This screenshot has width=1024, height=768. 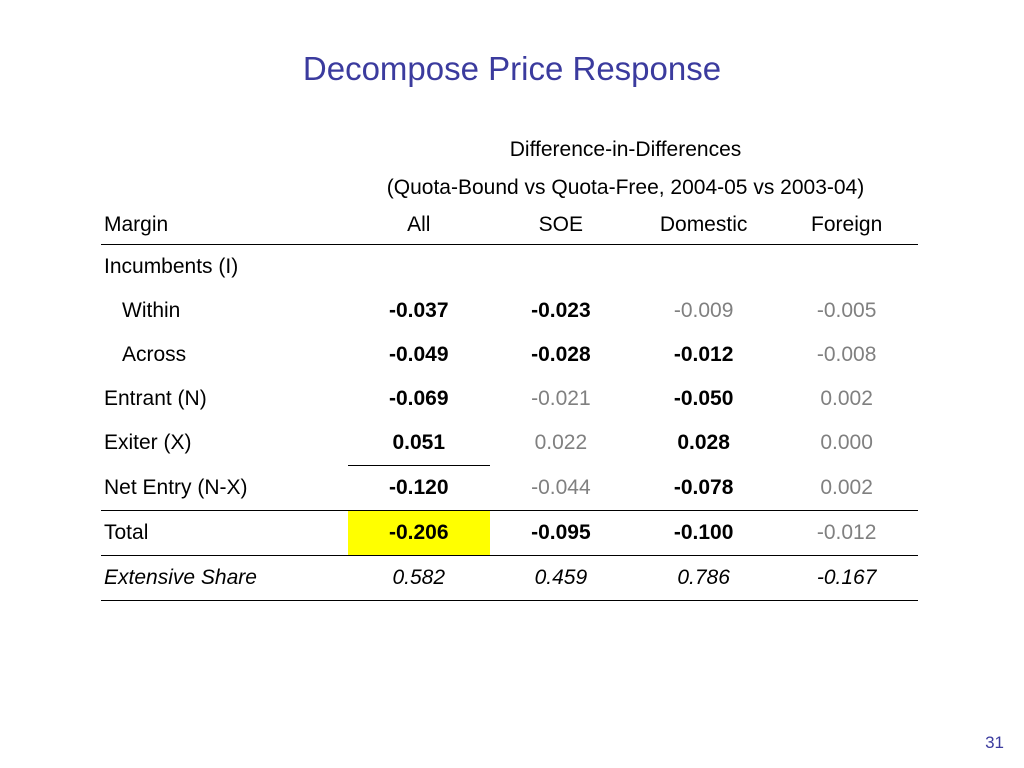 I want to click on row-label-total: Total, so click(x=224, y=533).